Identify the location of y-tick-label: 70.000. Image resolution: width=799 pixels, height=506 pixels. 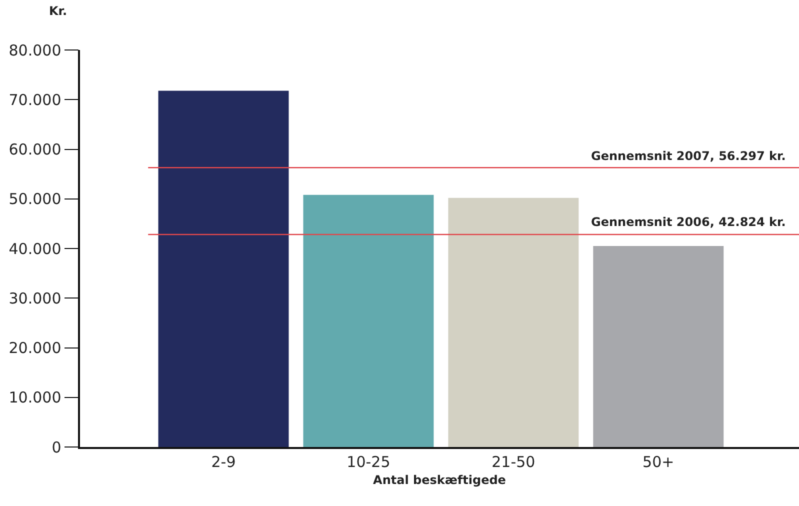
(35, 99).